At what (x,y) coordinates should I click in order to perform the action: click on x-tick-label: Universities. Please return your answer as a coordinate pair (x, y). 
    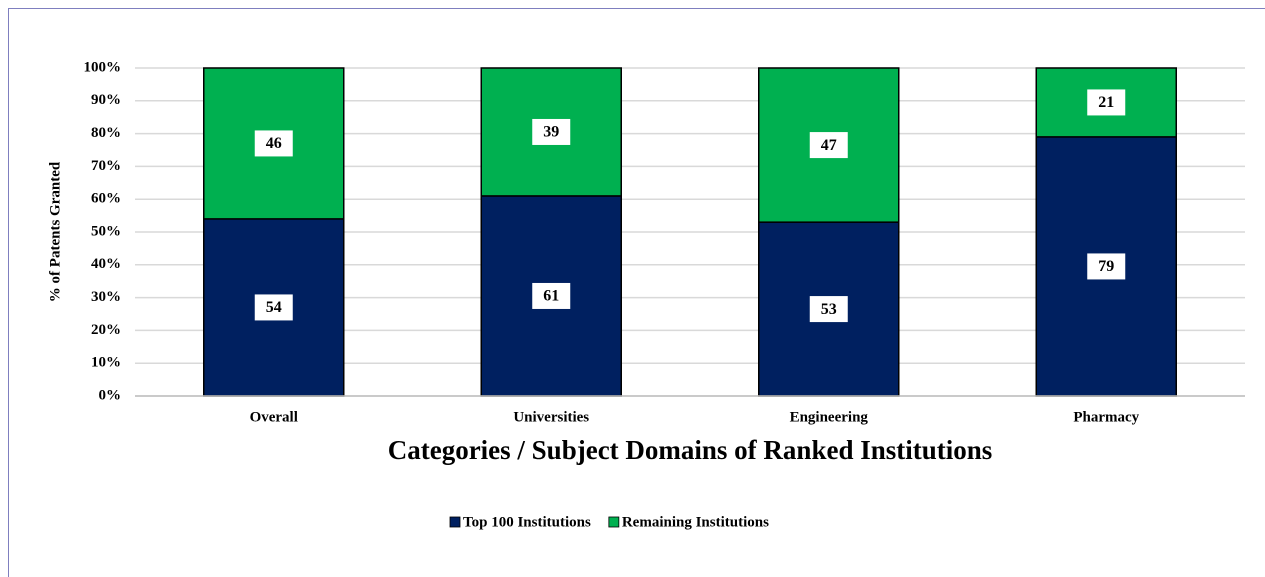
    Looking at the image, I should click on (551, 417).